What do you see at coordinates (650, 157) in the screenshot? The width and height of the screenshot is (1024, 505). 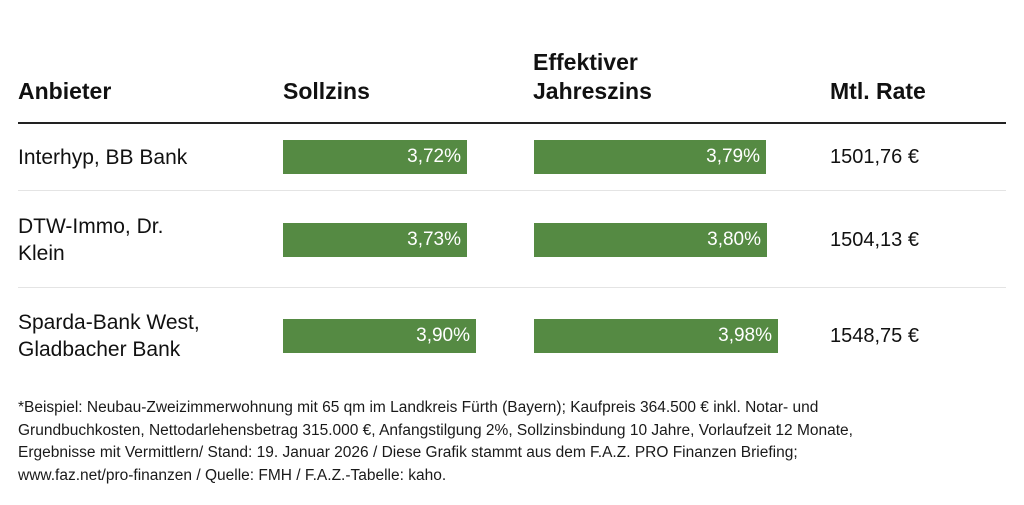 I see `effektiver-jahreszins-bar: 3,79%` at bounding box center [650, 157].